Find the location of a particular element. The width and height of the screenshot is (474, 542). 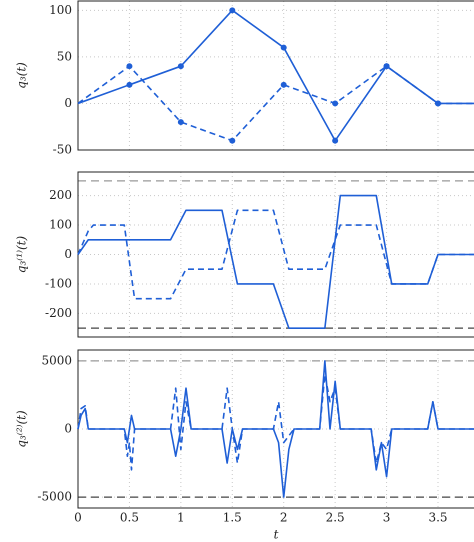

y-tick-label: 5000 is located at coordinates (56, 360).